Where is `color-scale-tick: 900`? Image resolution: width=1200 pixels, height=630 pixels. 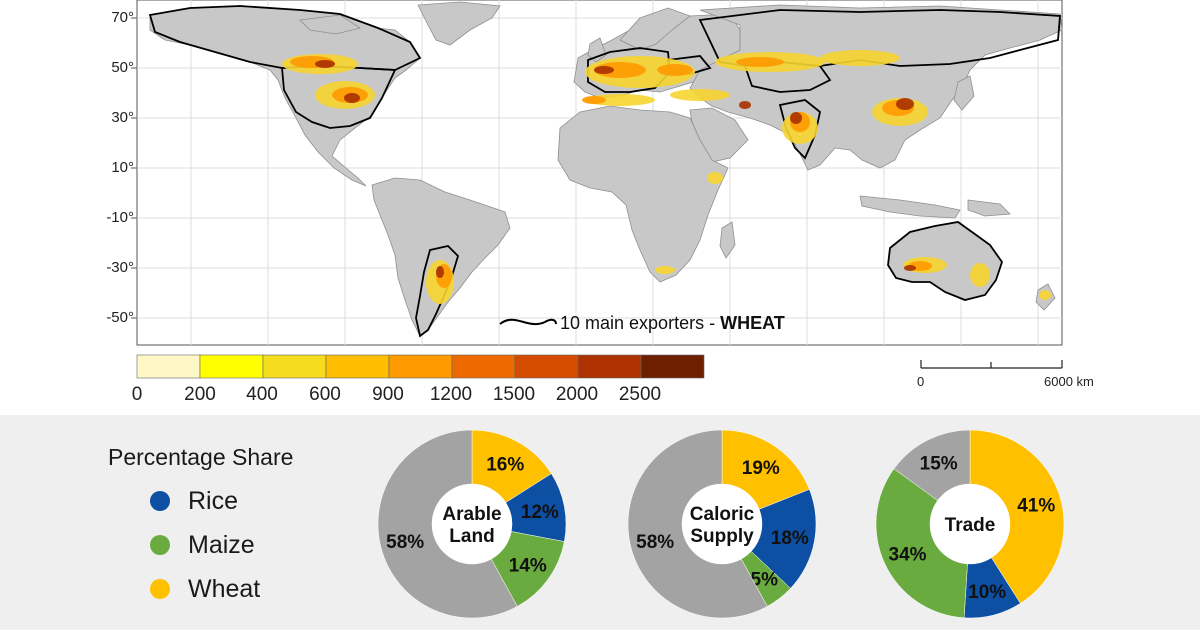 color-scale-tick: 900 is located at coordinates (388, 394).